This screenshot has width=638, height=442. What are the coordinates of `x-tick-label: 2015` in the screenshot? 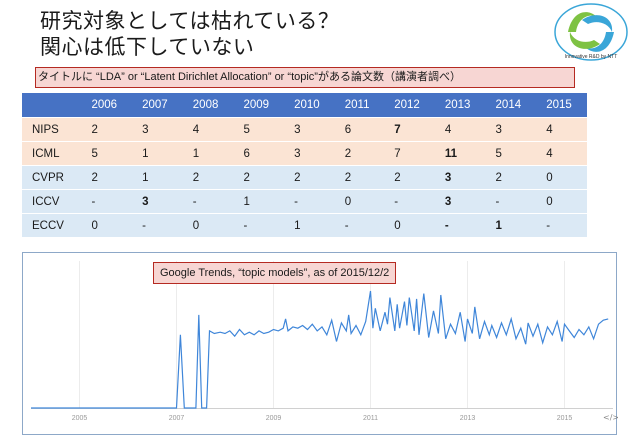 It's located at (565, 418).